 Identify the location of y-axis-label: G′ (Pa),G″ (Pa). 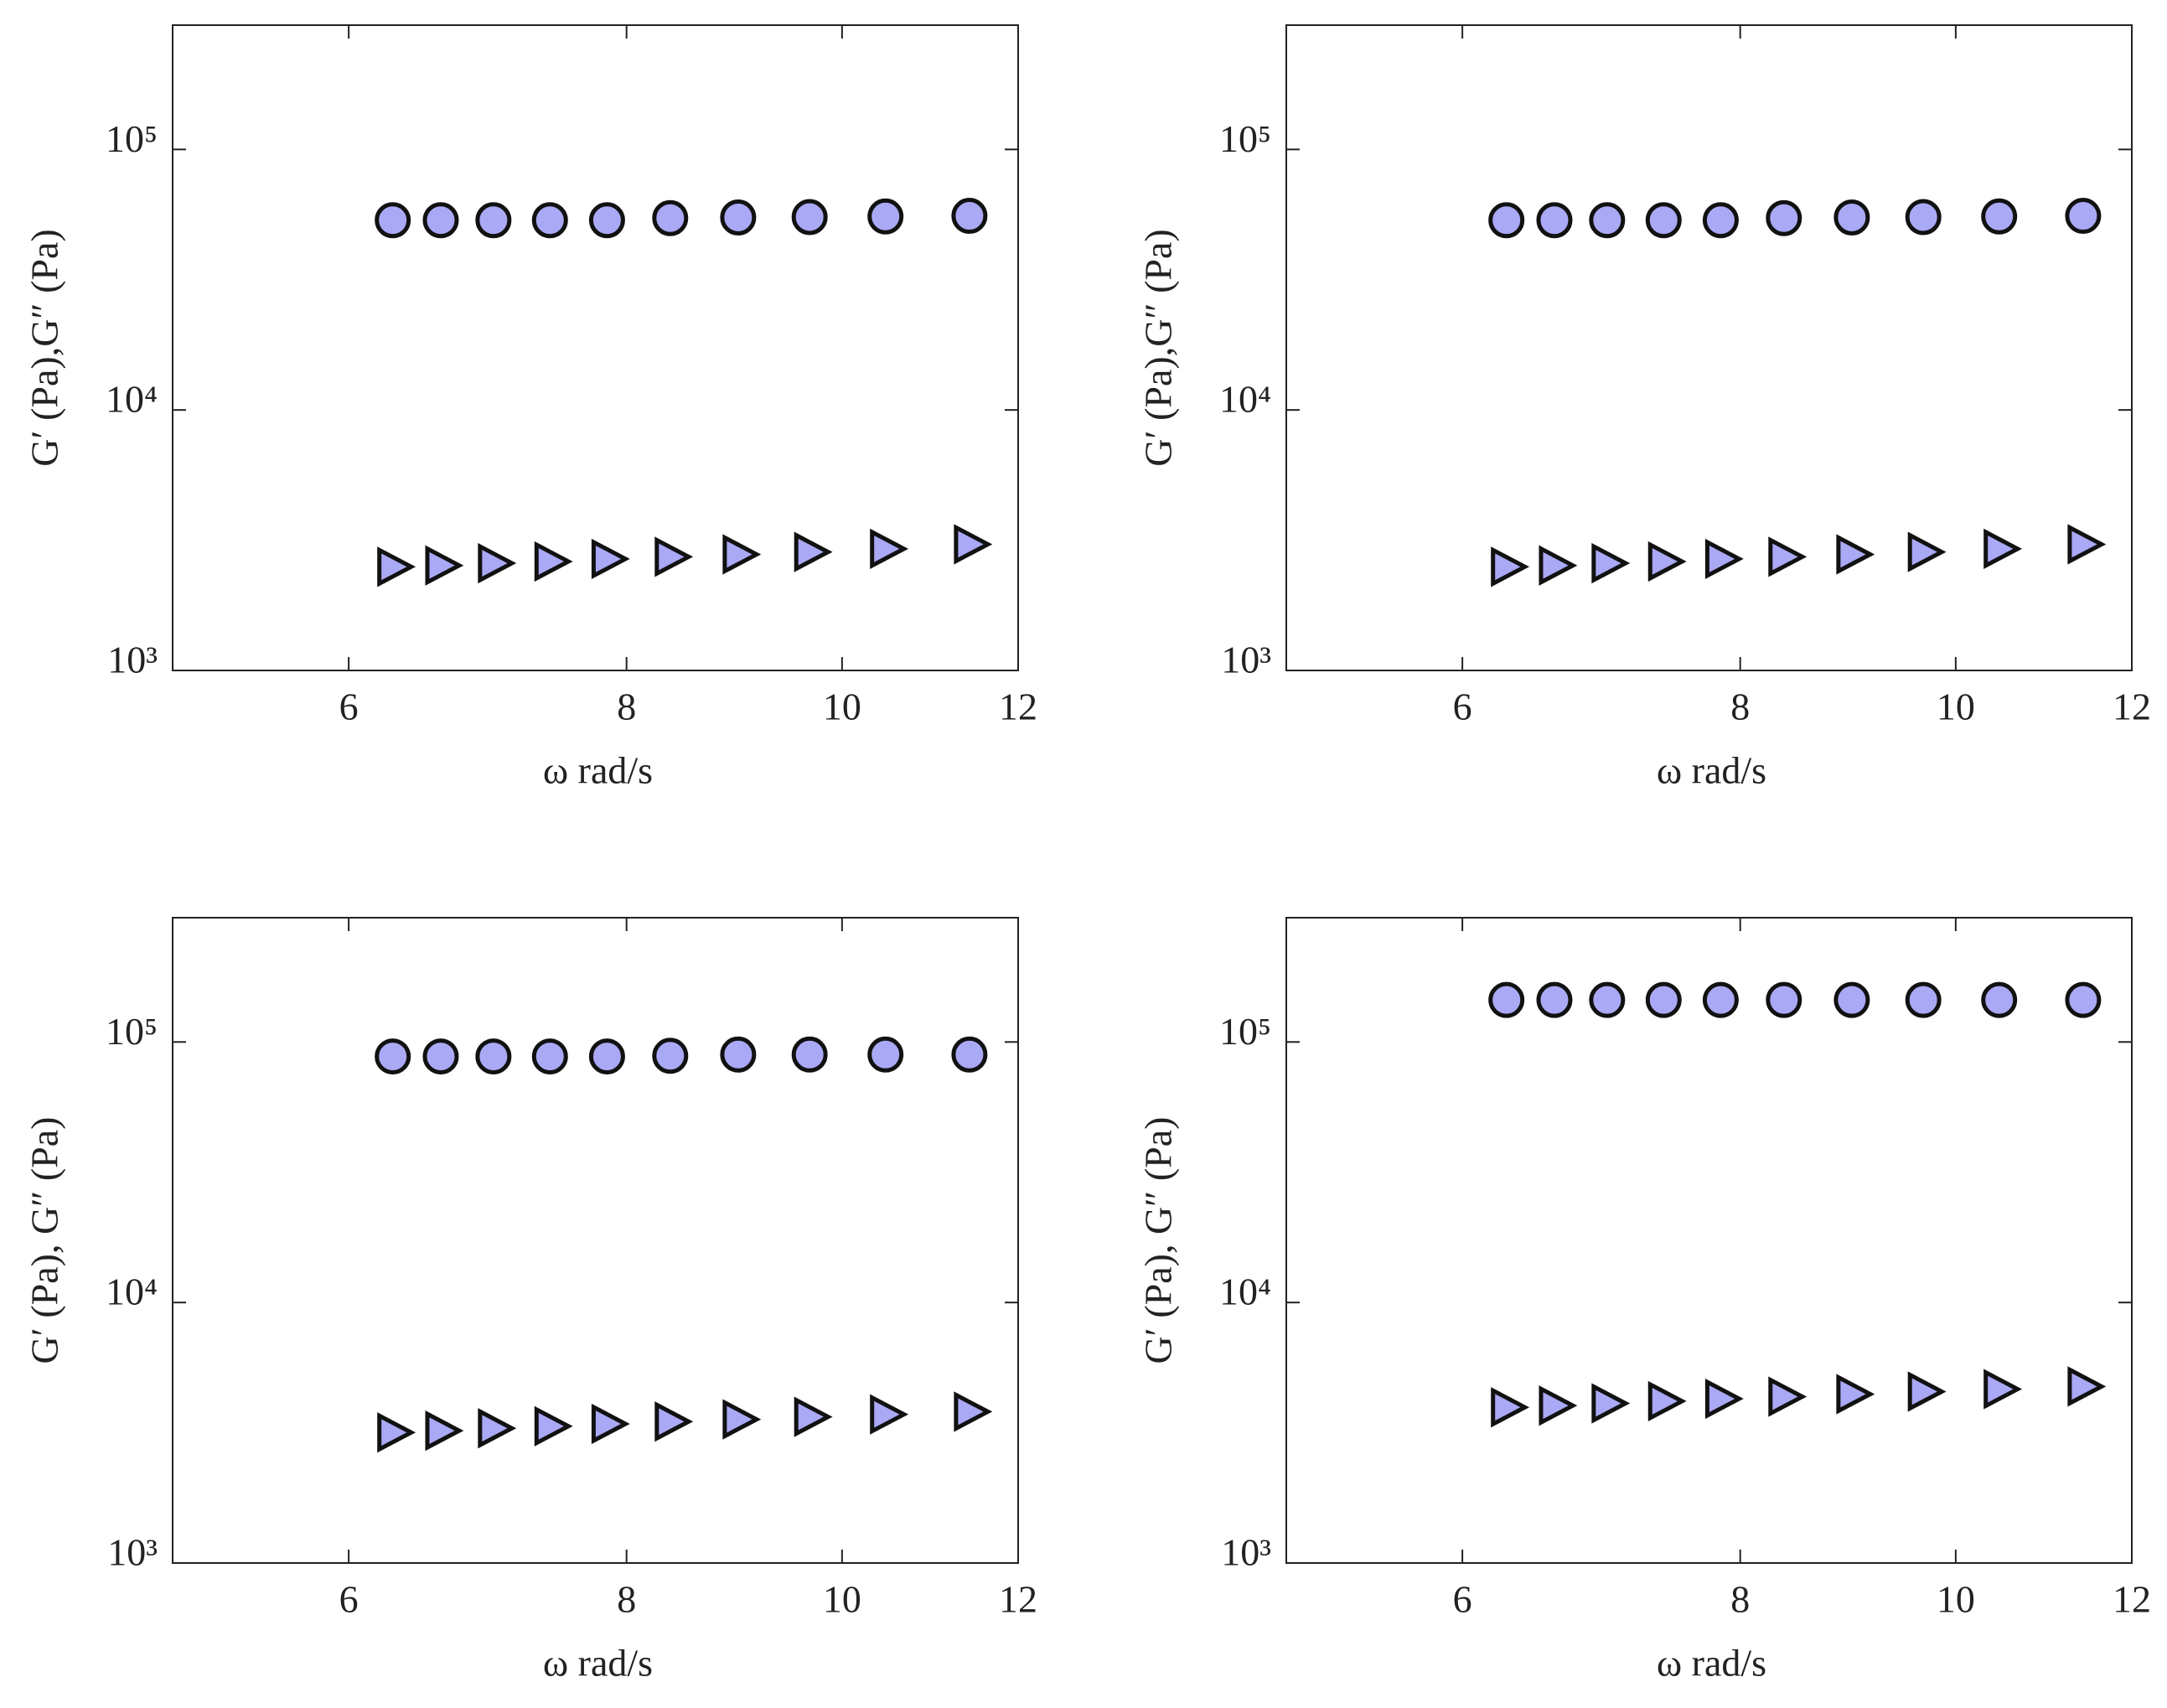
(1158, 348).